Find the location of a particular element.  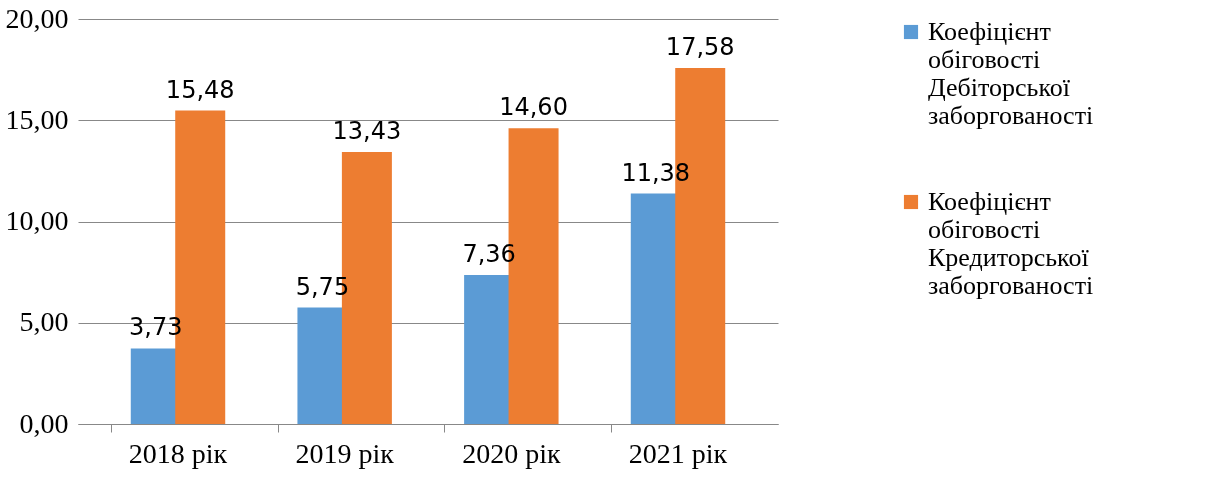

data-label: 13,43 is located at coordinates (367, 131).